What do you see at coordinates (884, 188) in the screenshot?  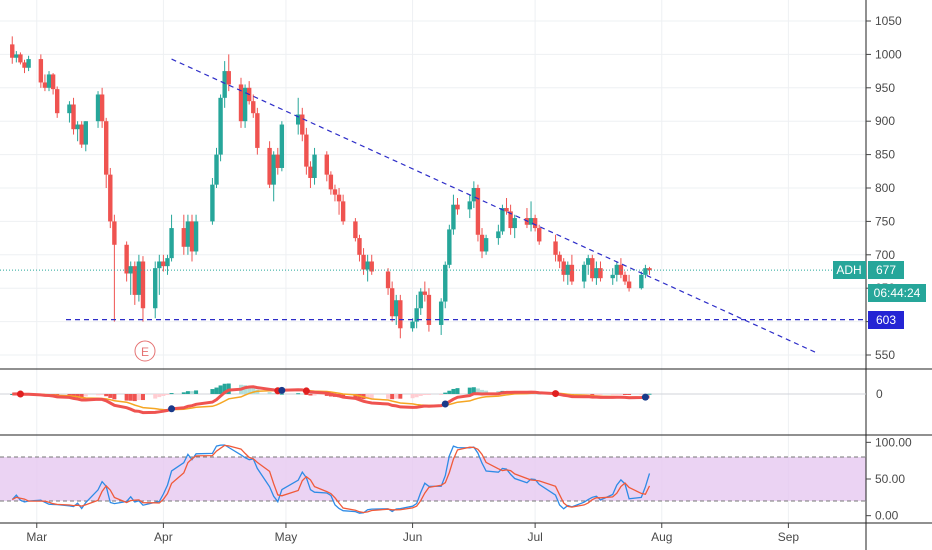 I see `price-axis: 55060065070075080085090095010001050` at bounding box center [884, 188].